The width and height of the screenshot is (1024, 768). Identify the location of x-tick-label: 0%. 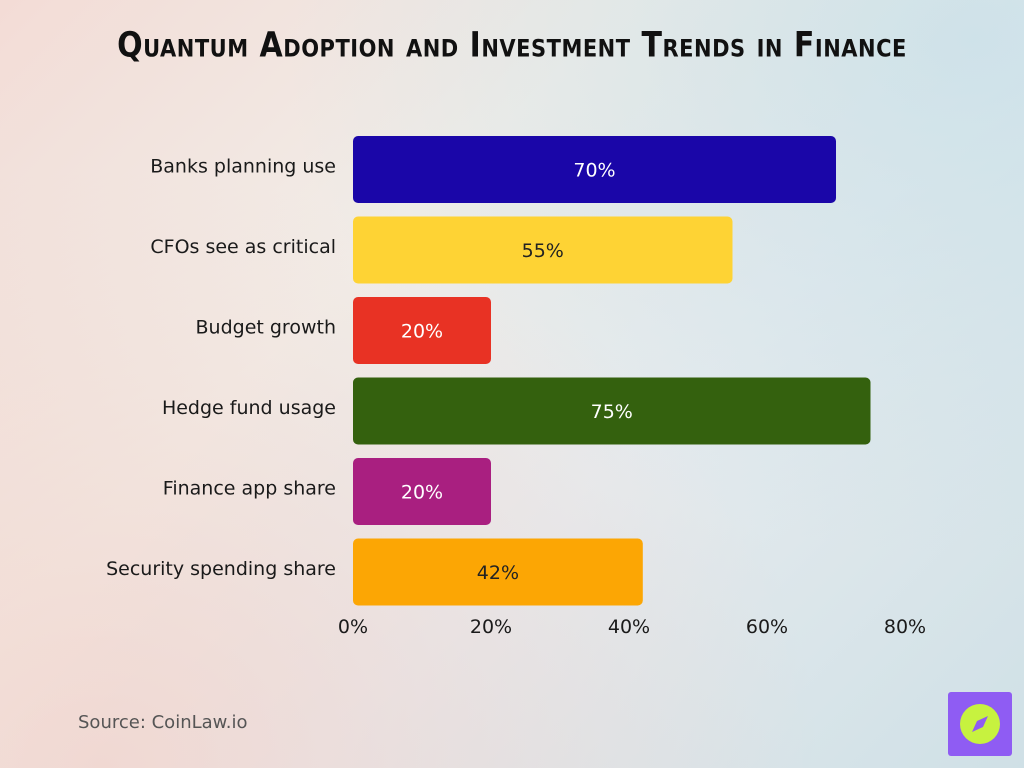
(353, 627).